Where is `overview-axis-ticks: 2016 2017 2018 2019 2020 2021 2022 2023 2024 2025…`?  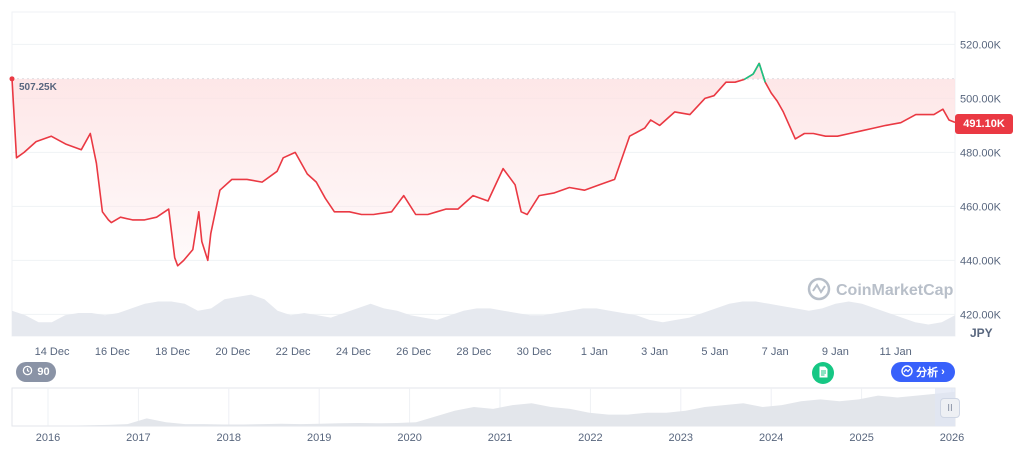 overview-axis-ticks: 2016 2017 2018 2019 2020 2021 2022 2023 2024 2025… is located at coordinates (500, 438).